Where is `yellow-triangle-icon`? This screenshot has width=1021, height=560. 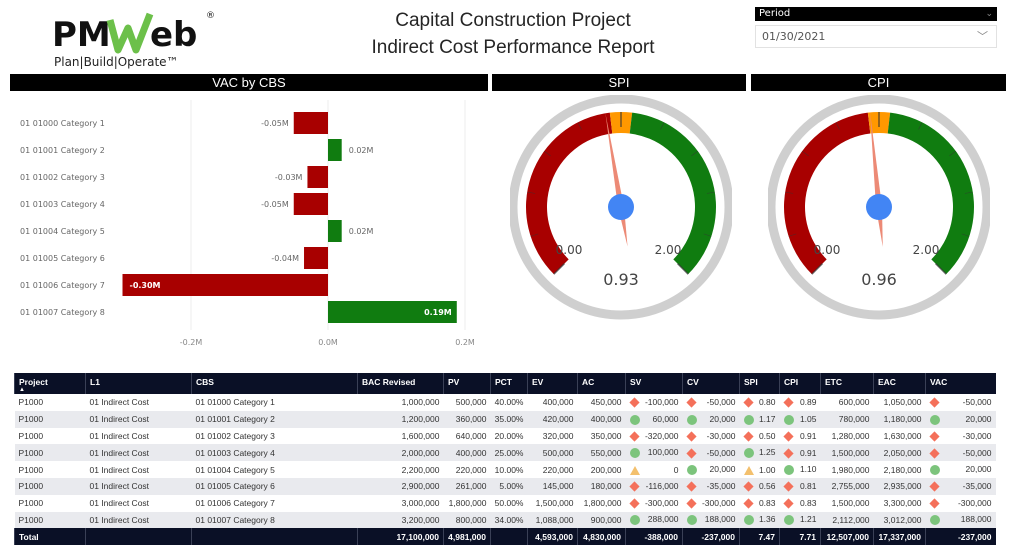
yellow-triangle-icon is located at coordinates (634, 470).